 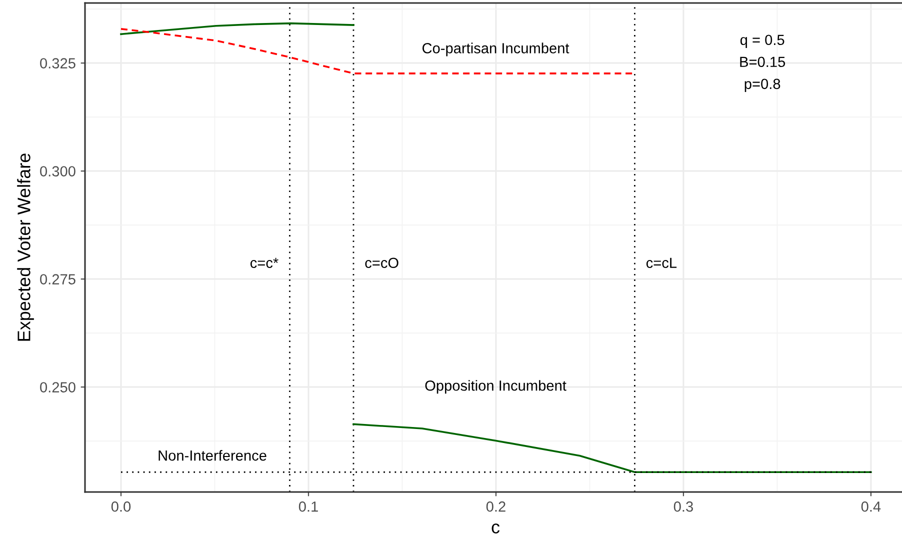 What do you see at coordinates (496, 529) in the screenshot?
I see `x-axis-title: c` at bounding box center [496, 529].